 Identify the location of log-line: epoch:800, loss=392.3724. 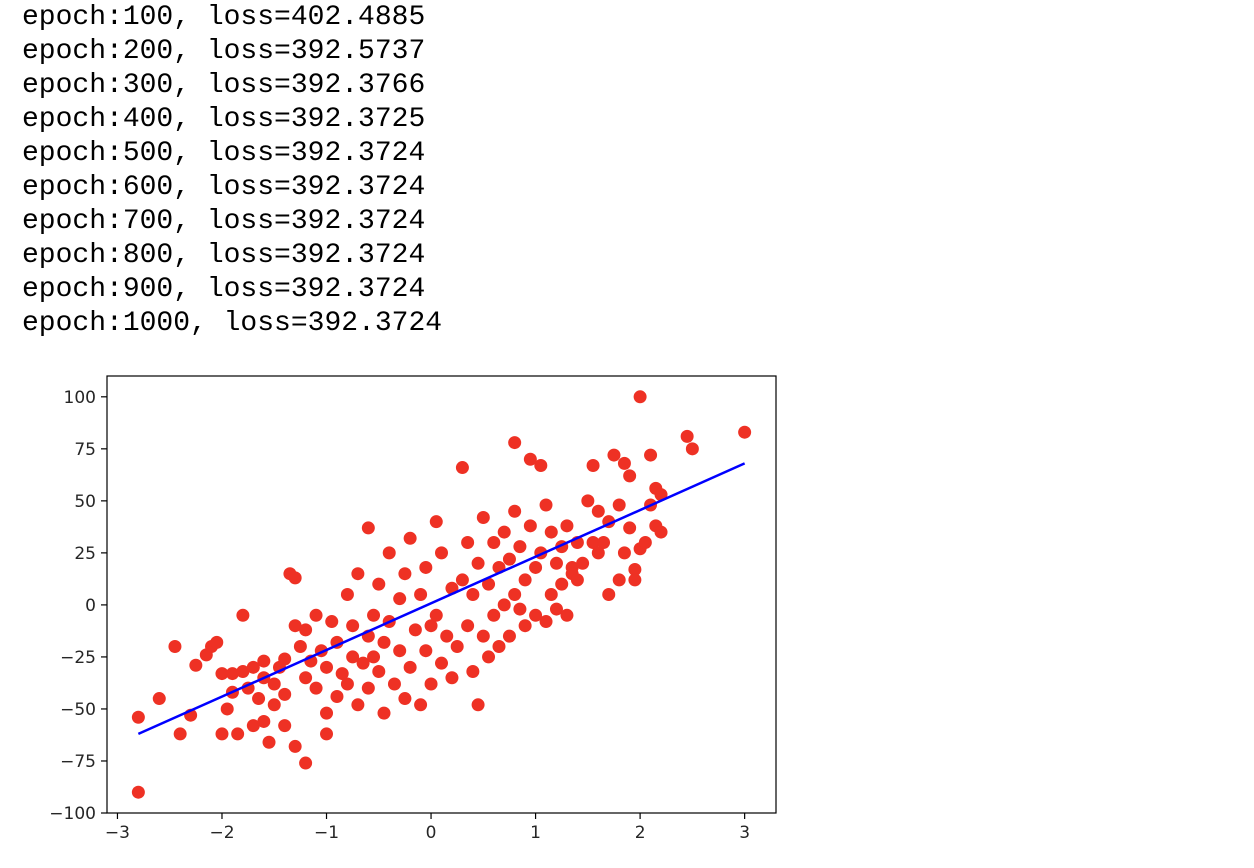
(224, 255).